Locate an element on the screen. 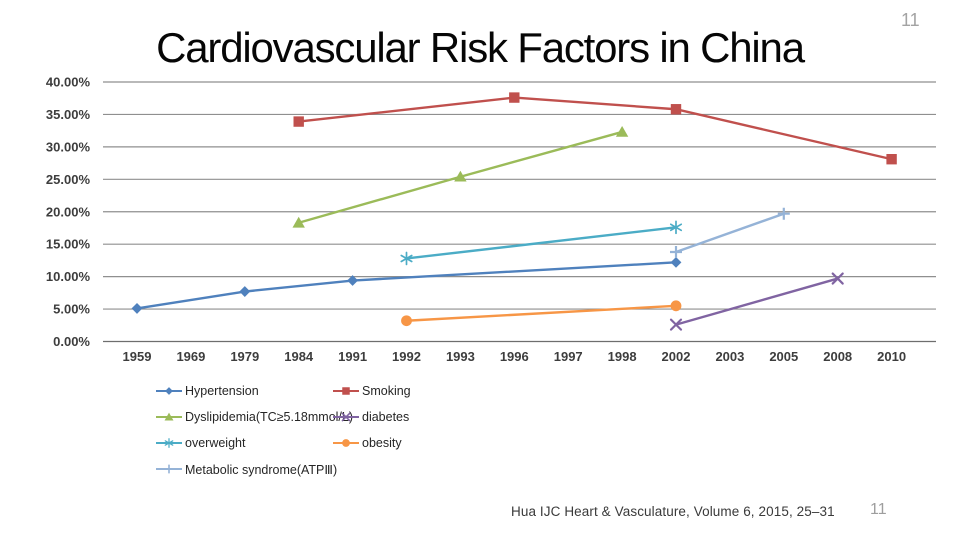  x-axis-tick-label: 2010 is located at coordinates (891, 356).